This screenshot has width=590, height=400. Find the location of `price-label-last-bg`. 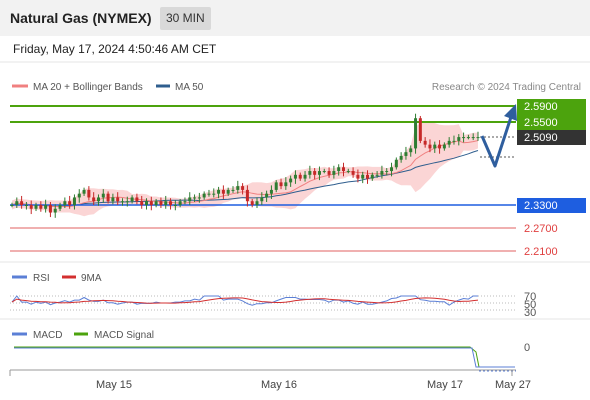

price-label-last-bg is located at coordinates (551, 137).